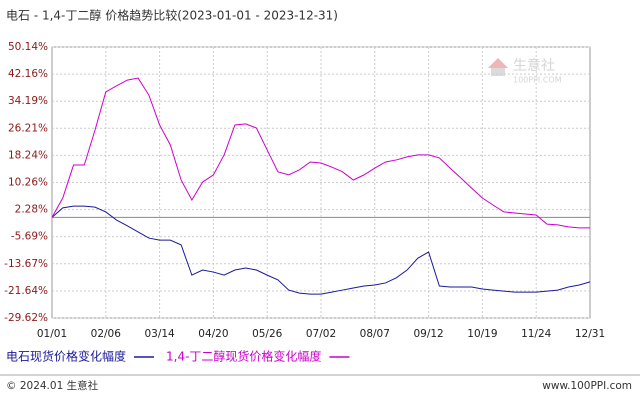  I want to click on x-tick-label: 11/24, so click(536, 334).